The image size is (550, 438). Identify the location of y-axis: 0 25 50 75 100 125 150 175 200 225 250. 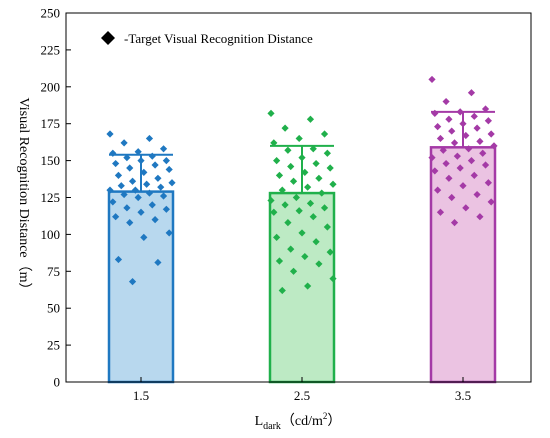
(56, 198).